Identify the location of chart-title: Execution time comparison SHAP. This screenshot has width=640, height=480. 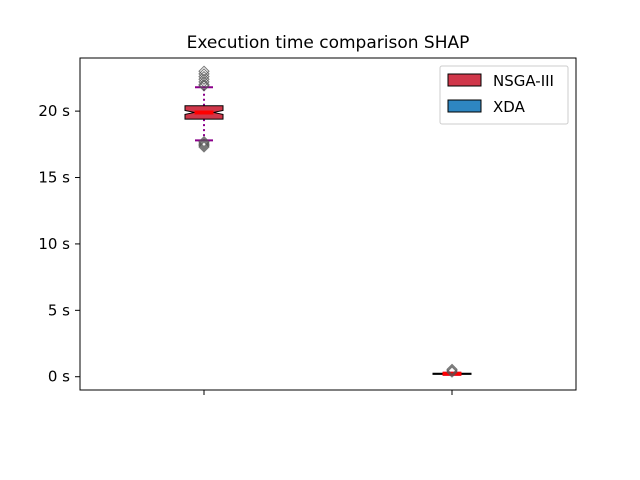
(328, 43).